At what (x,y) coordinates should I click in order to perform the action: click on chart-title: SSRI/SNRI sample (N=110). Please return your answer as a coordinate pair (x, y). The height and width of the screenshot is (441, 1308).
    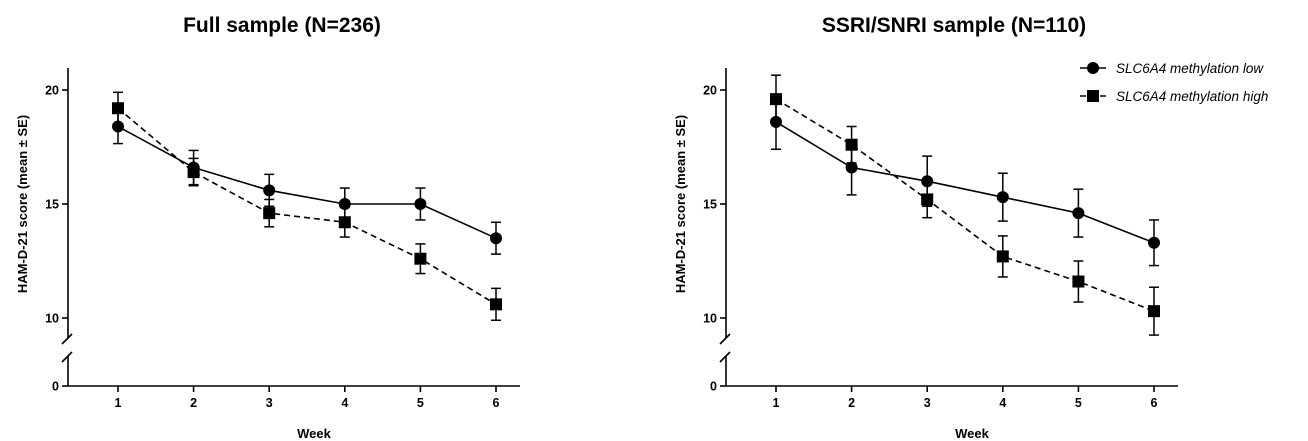
    Looking at the image, I should click on (954, 25).